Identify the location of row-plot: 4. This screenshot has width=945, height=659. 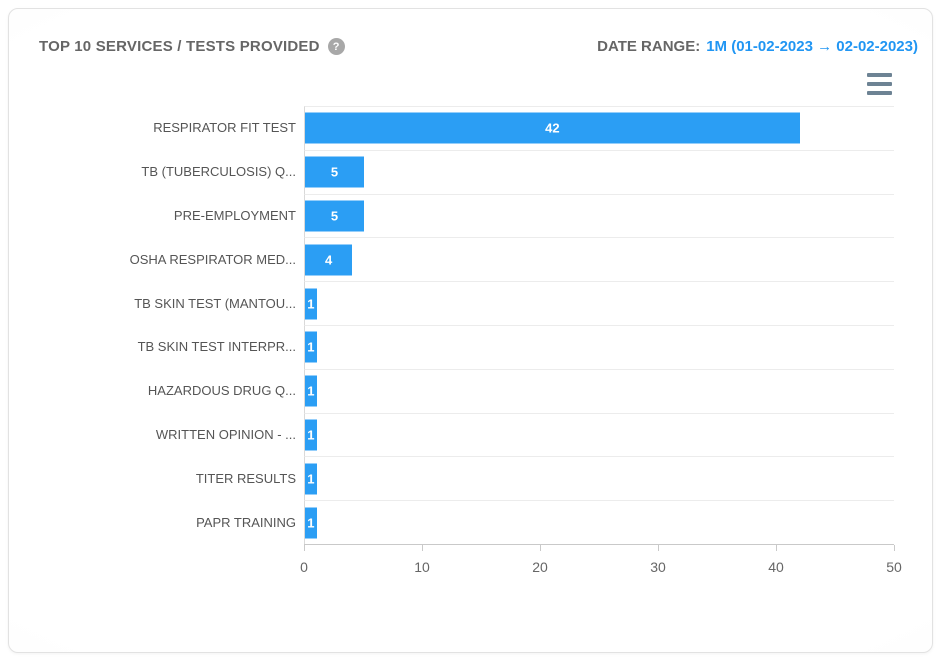
(599, 259).